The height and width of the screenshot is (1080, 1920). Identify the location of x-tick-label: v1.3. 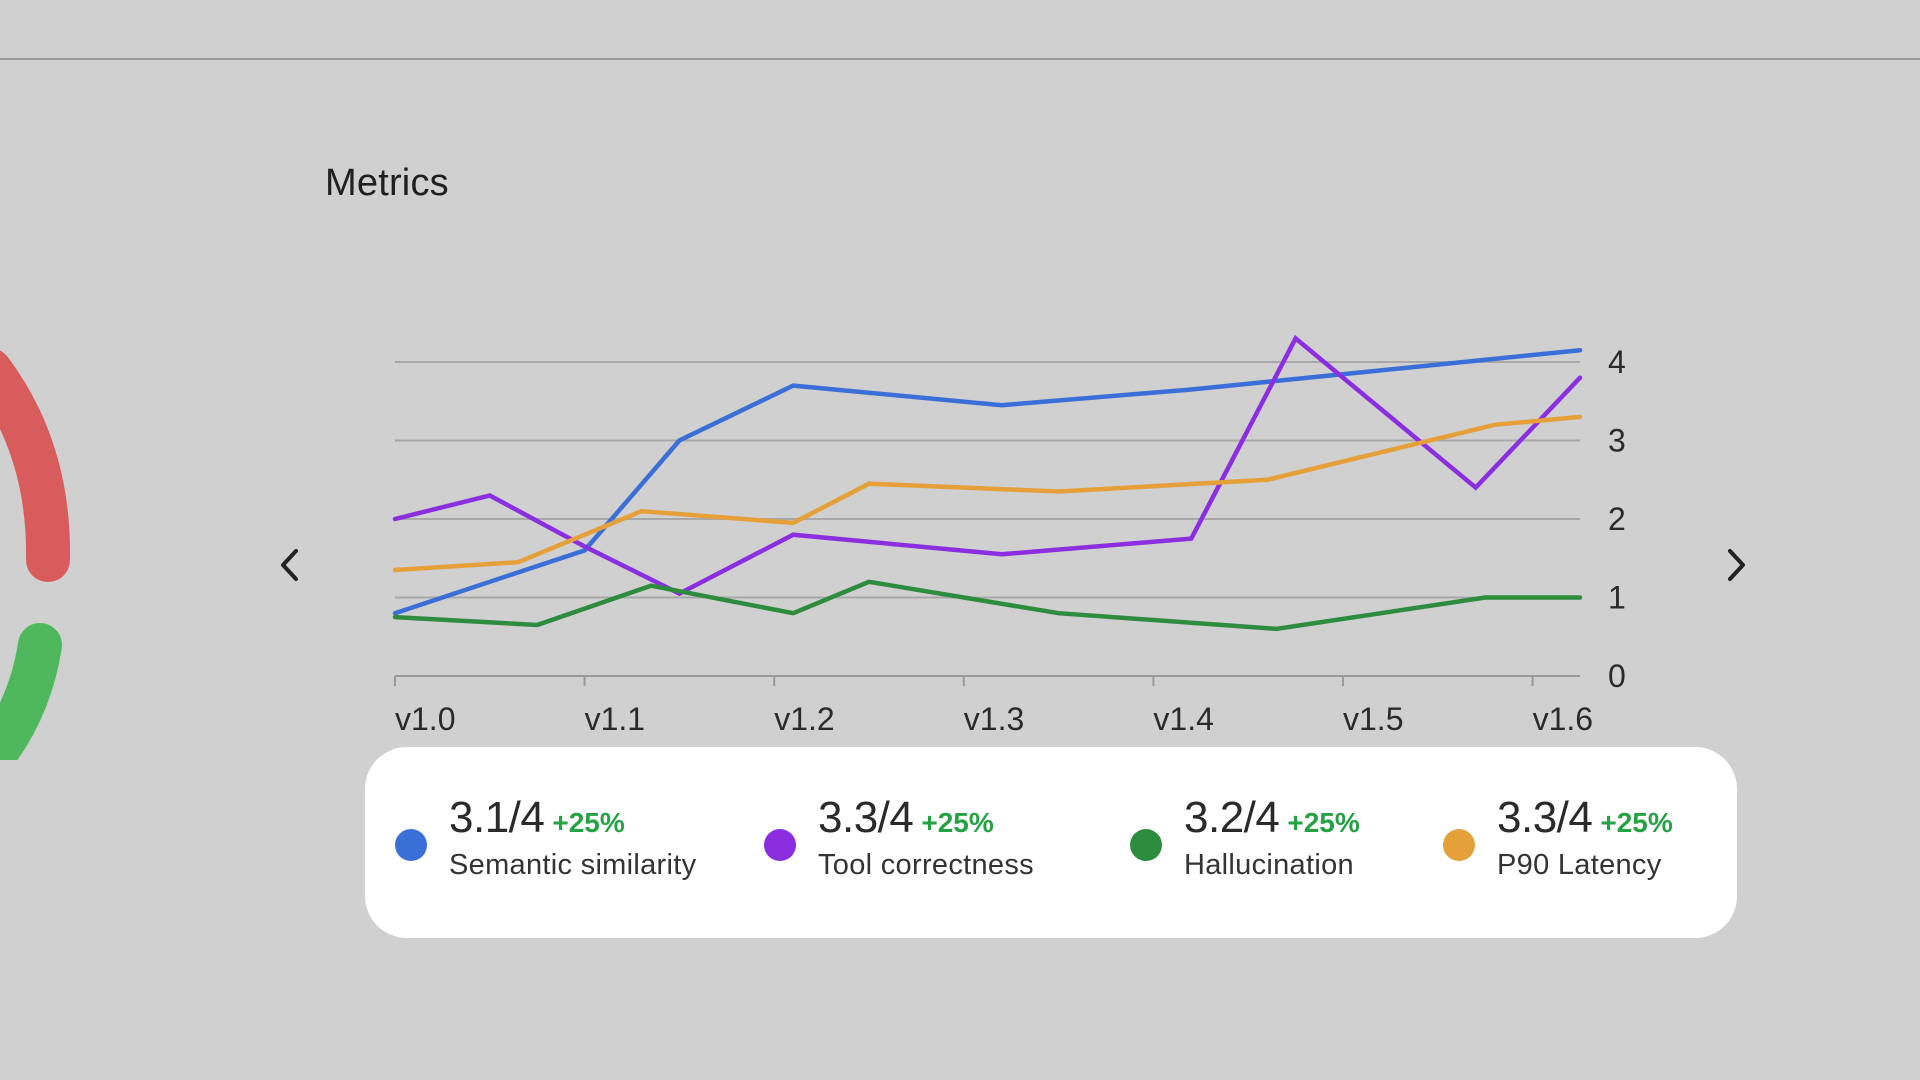
(994, 719).